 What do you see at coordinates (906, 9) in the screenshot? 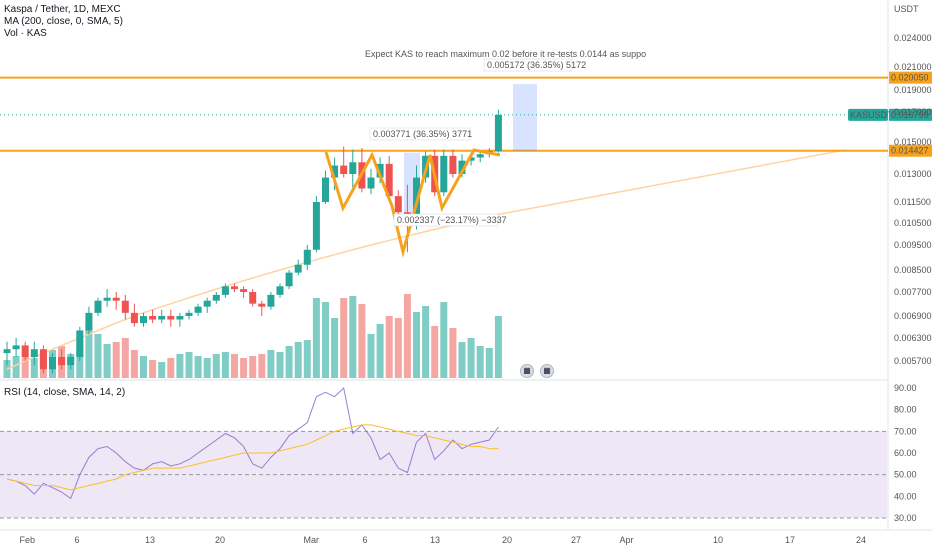
I see `price-axis-unit: USDT` at bounding box center [906, 9].